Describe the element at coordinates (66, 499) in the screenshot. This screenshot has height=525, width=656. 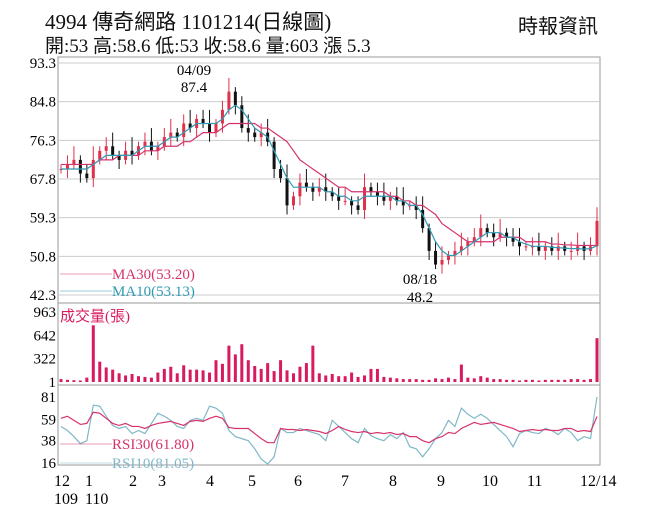
I see `year-label: 109` at that location.